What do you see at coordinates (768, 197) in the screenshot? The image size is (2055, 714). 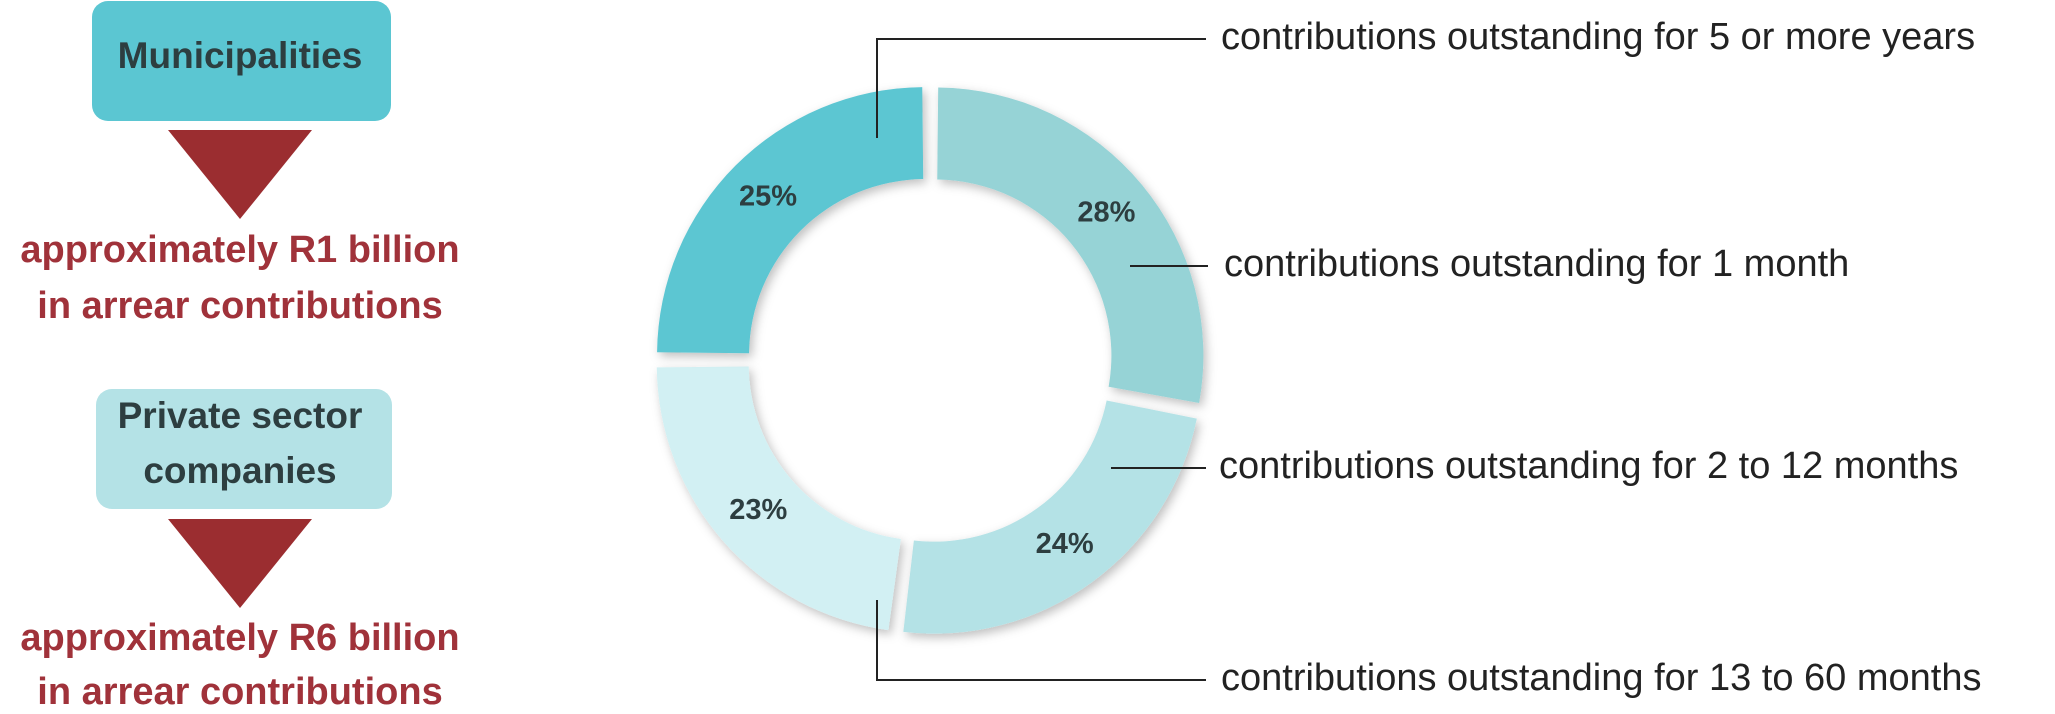 I see `value-label: 25%` at bounding box center [768, 197].